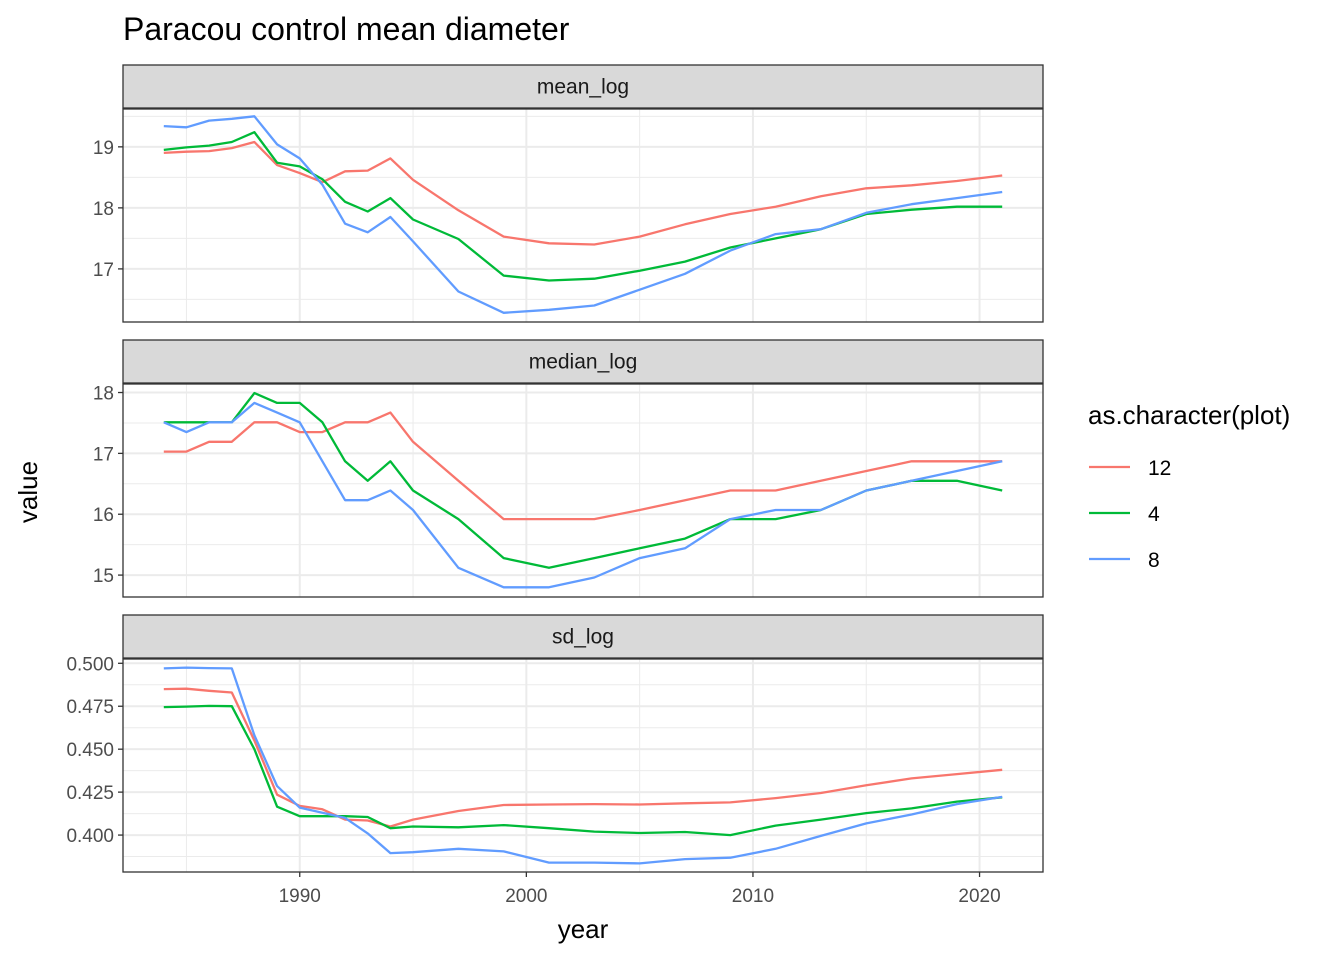 The width and height of the screenshot is (1344, 960). What do you see at coordinates (583, 929) in the screenshot?
I see `x-axis-title: year` at bounding box center [583, 929].